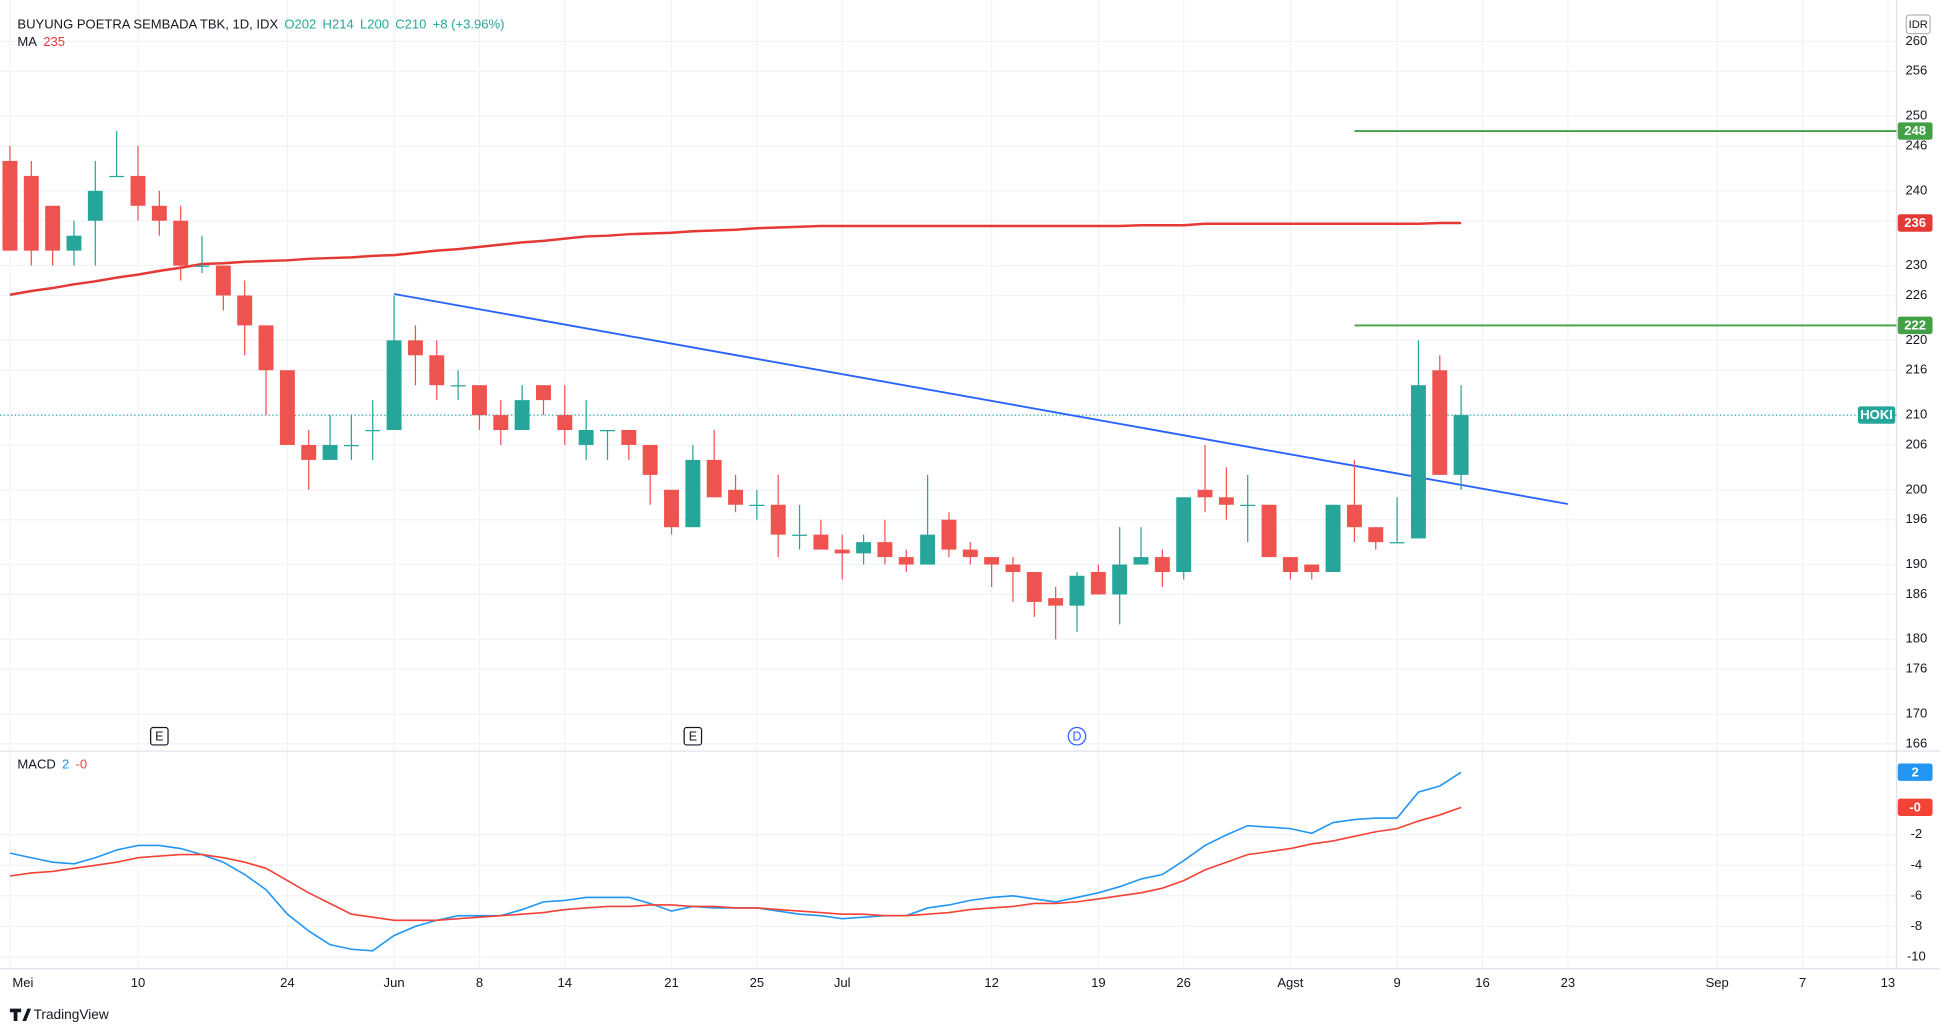 This screenshot has height=1028, width=1940. Describe the element at coordinates (374, 23) in the screenshot. I see `ohlc-value: L200` at that location.